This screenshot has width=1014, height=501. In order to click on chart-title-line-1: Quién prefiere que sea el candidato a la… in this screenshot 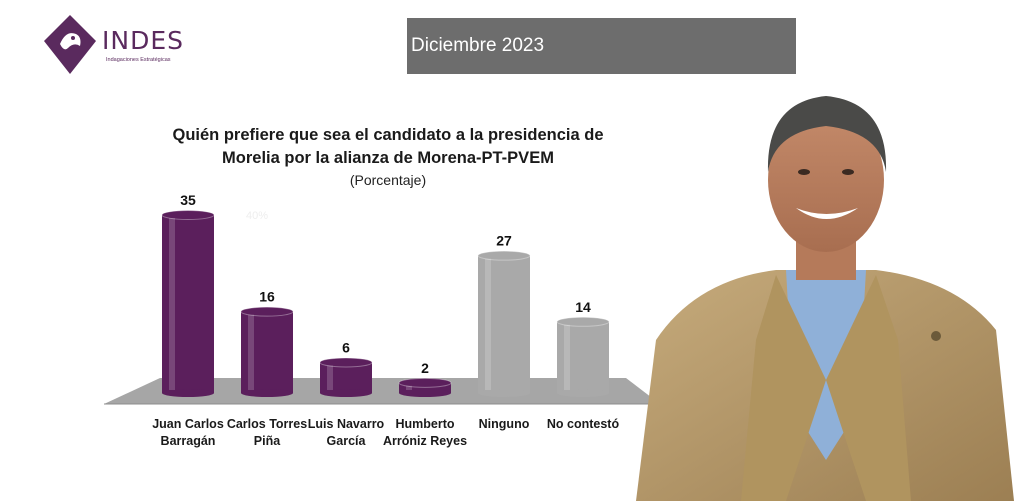, I will do `click(388, 135)`.